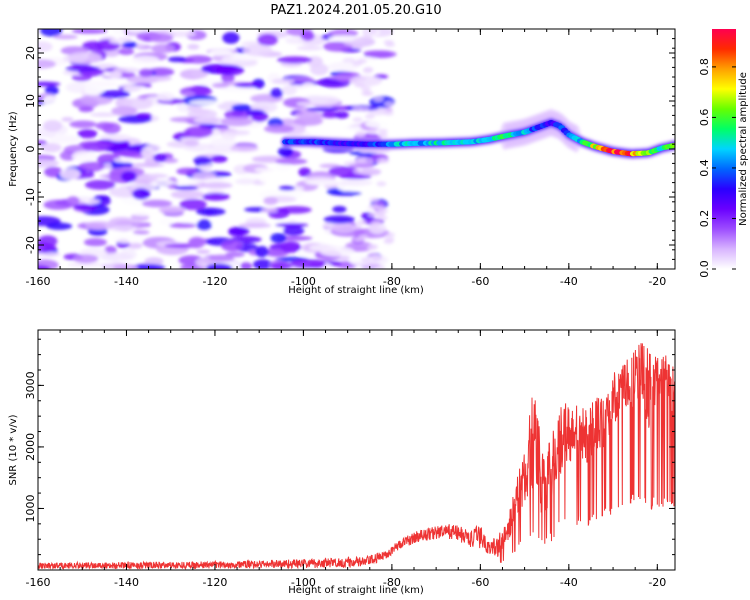 This screenshot has width=750, height=600. Describe the element at coordinates (303, 281) in the screenshot. I see `x-tick-label: -100` at that location.